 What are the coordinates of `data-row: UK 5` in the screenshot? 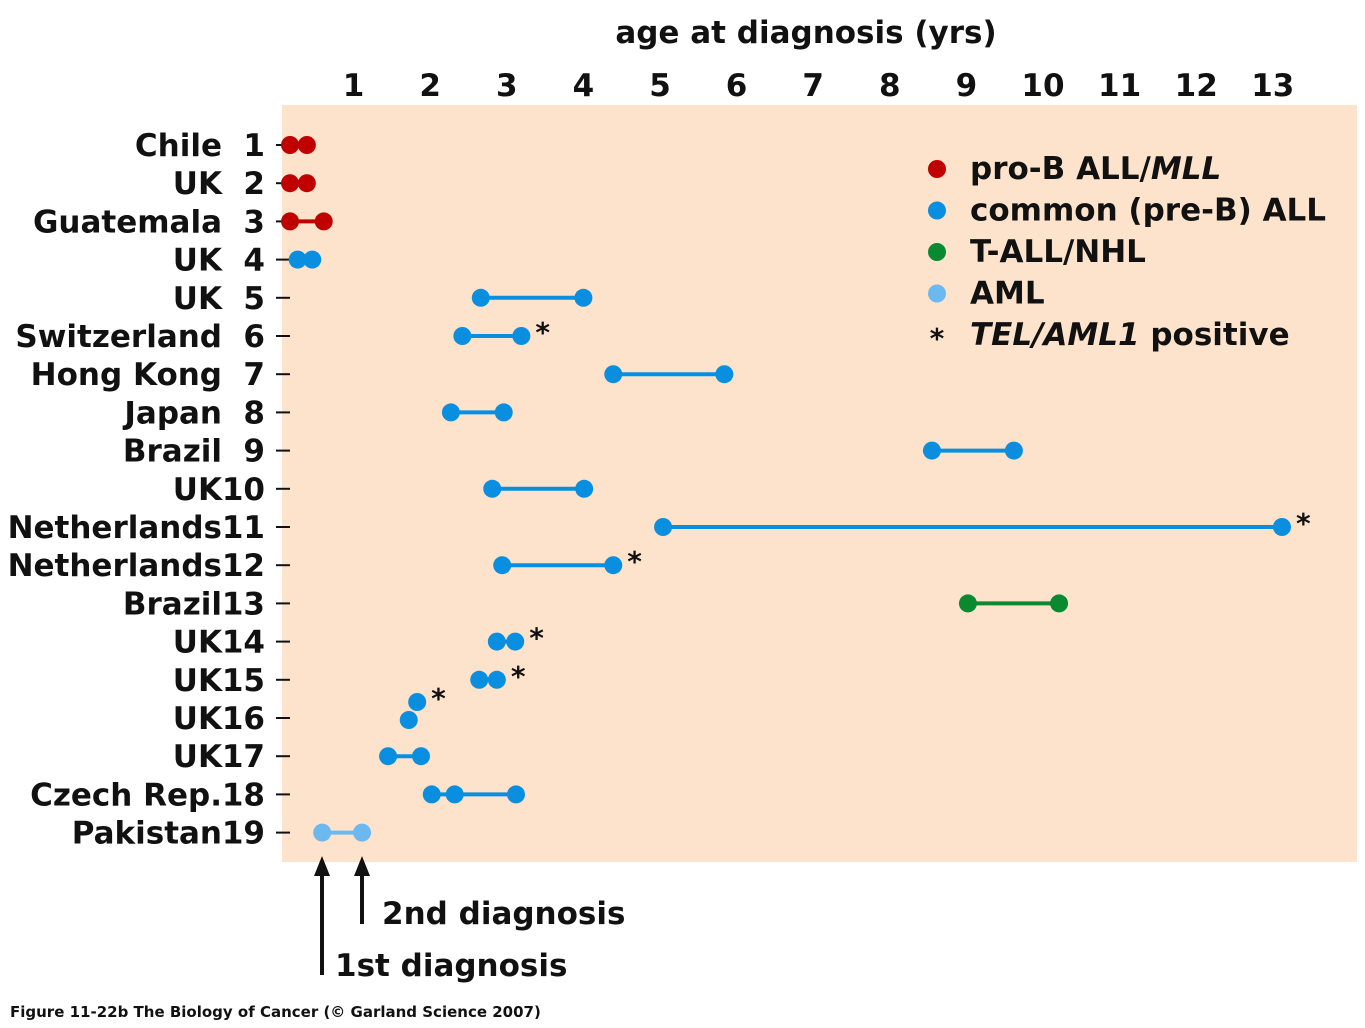 It's located at (383, 299).